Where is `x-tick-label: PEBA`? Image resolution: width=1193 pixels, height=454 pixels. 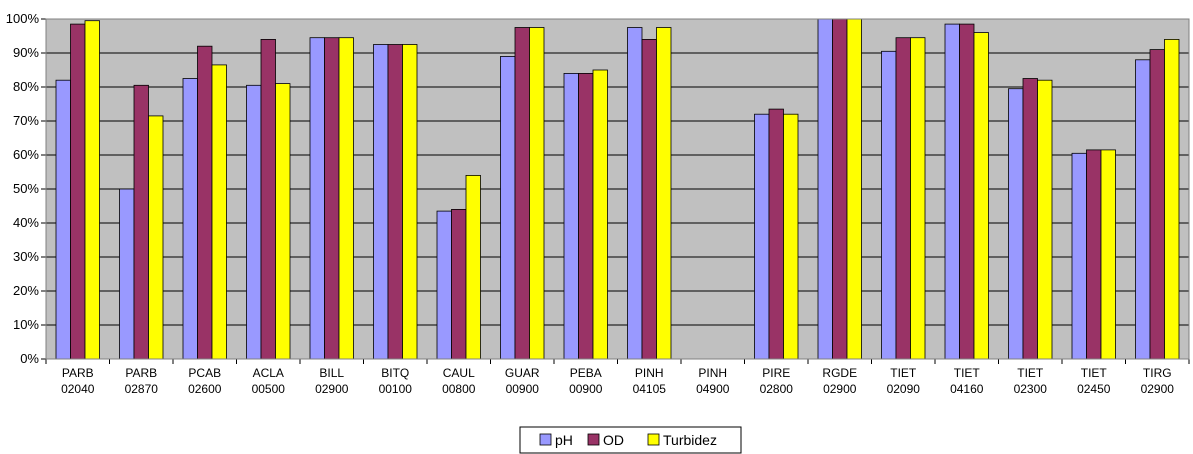 x-tick-label: PEBA is located at coordinates (586, 373).